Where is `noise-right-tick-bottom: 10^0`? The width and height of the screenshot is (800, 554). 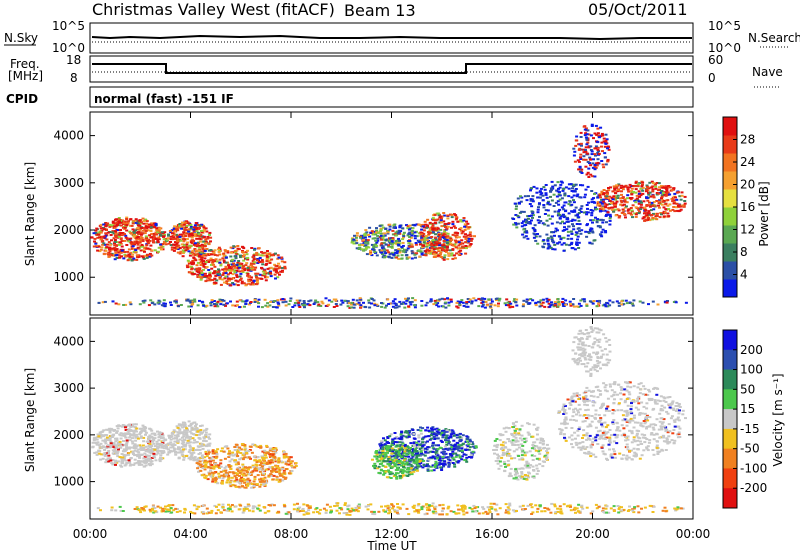
noise-right-tick-bottom: 10^0 is located at coordinates (724, 48).